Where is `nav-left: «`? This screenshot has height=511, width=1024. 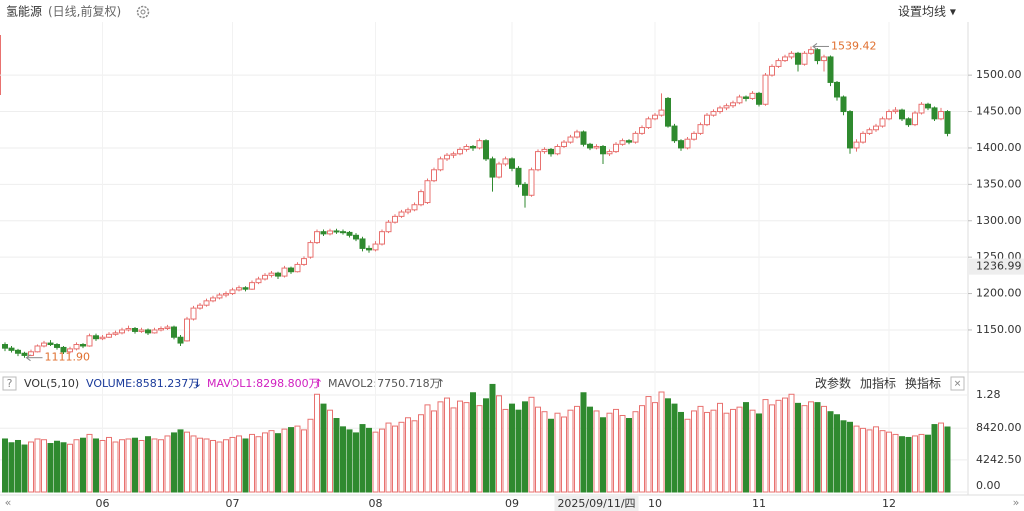
nav-left: « is located at coordinates (8, 502).